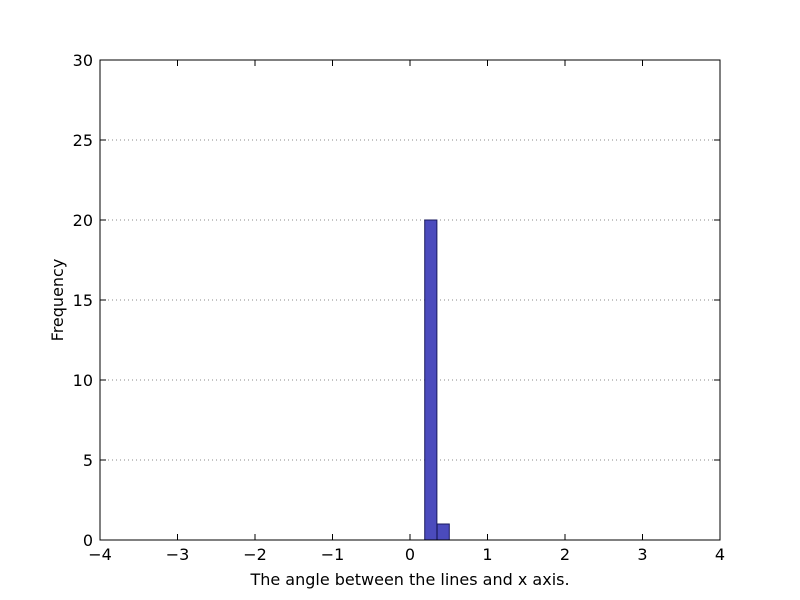 The width and height of the screenshot is (800, 600). I want to click on y-tick-label-3: 15, so click(83, 300).